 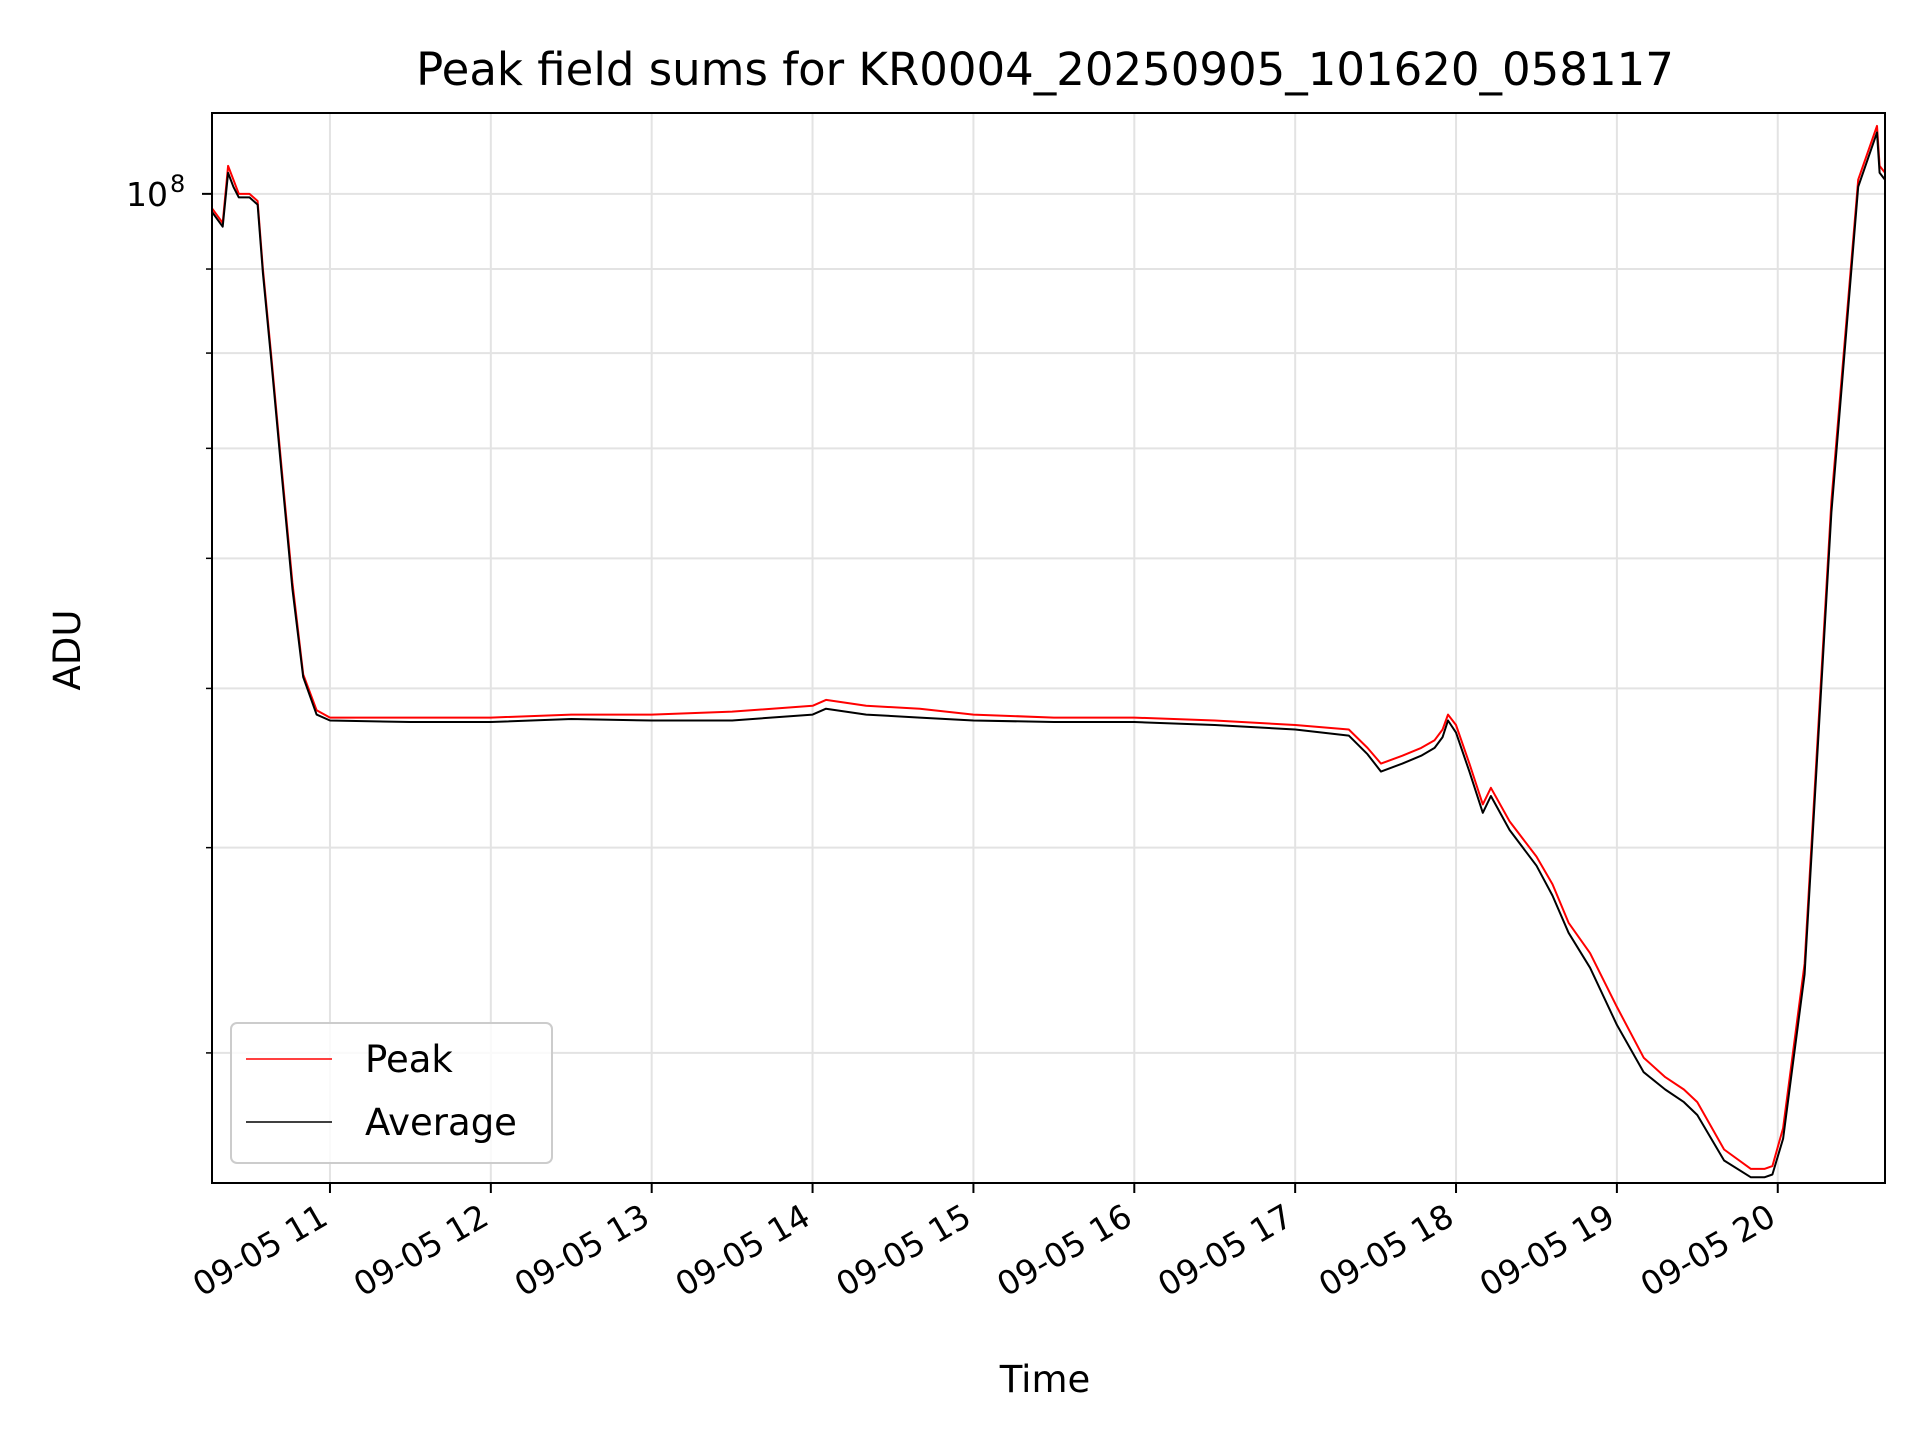 I want to click on y-axis-ticks: 10 8, so click(x=169, y=612).